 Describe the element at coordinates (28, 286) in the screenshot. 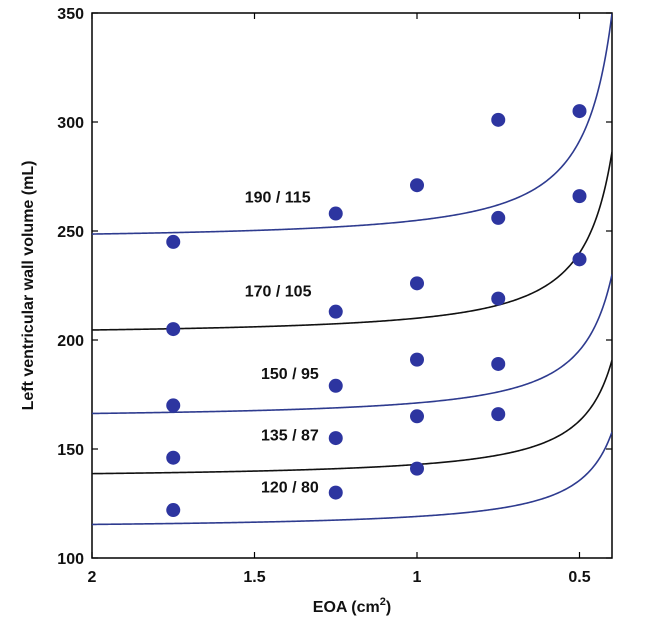

I see `y-axis-title: Left ventricular wall volume (mL)` at that location.